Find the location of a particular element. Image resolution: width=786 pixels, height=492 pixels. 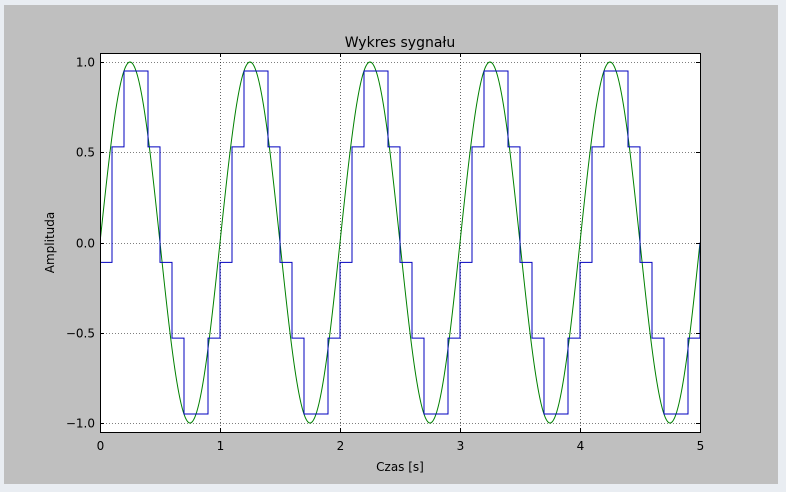

x-tick-label: 4 is located at coordinates (581, 446).